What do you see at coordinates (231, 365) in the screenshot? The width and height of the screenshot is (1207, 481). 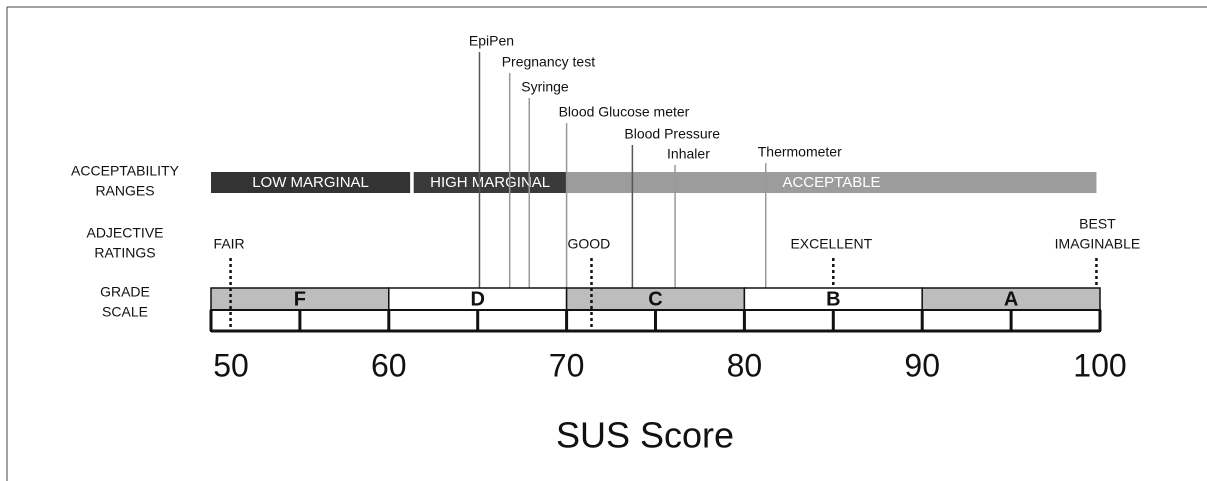 I see `x-tick-label: 50` at bounding box center [231, 365].